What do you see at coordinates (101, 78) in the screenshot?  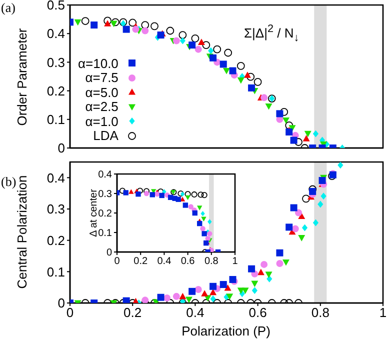 I see `legend-label: α=7.5` at bounding box center [101, 78].